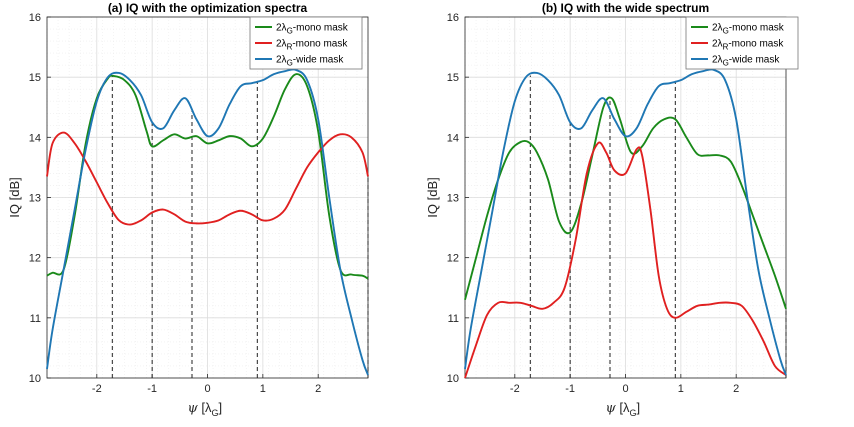  I want to click on chart-title: (b) IQ with the wide spectrum, so click(625, 8).